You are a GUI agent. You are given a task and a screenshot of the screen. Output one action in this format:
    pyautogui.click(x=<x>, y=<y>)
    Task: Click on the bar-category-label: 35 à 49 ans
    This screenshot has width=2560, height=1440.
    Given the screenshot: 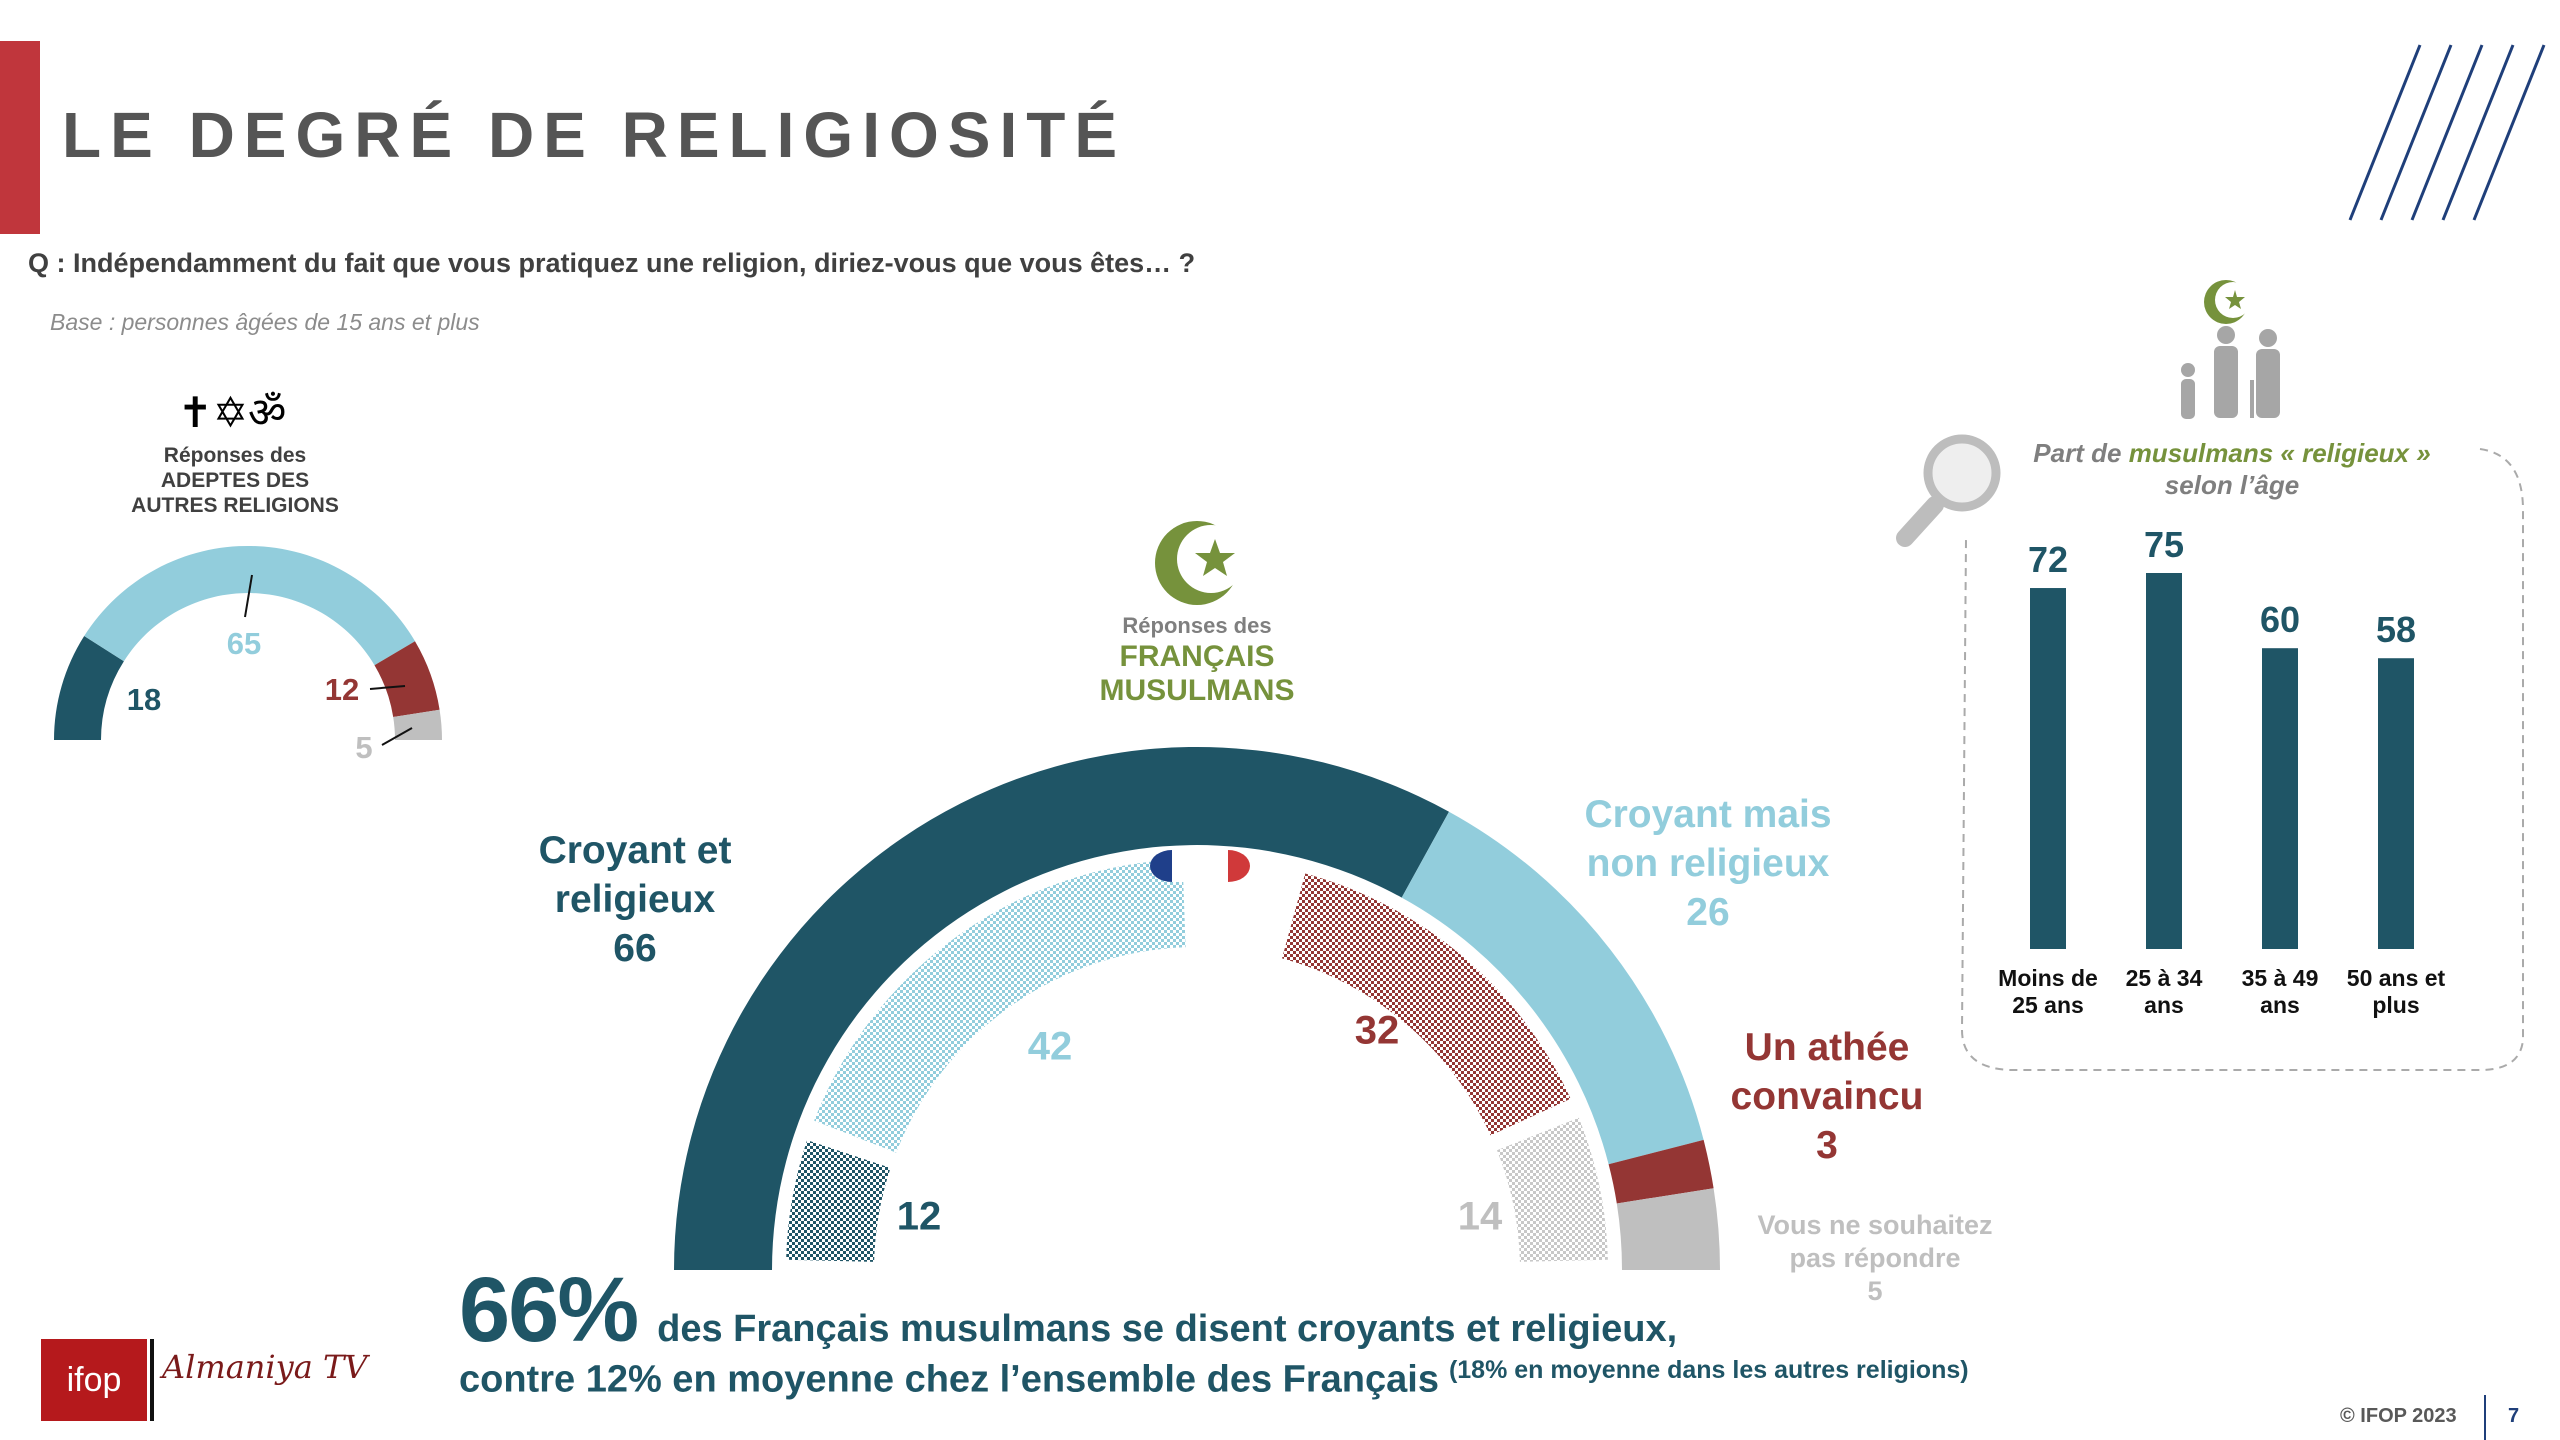 What is the action you would take?
    pyautogui.click(x=2280, y=991)
    